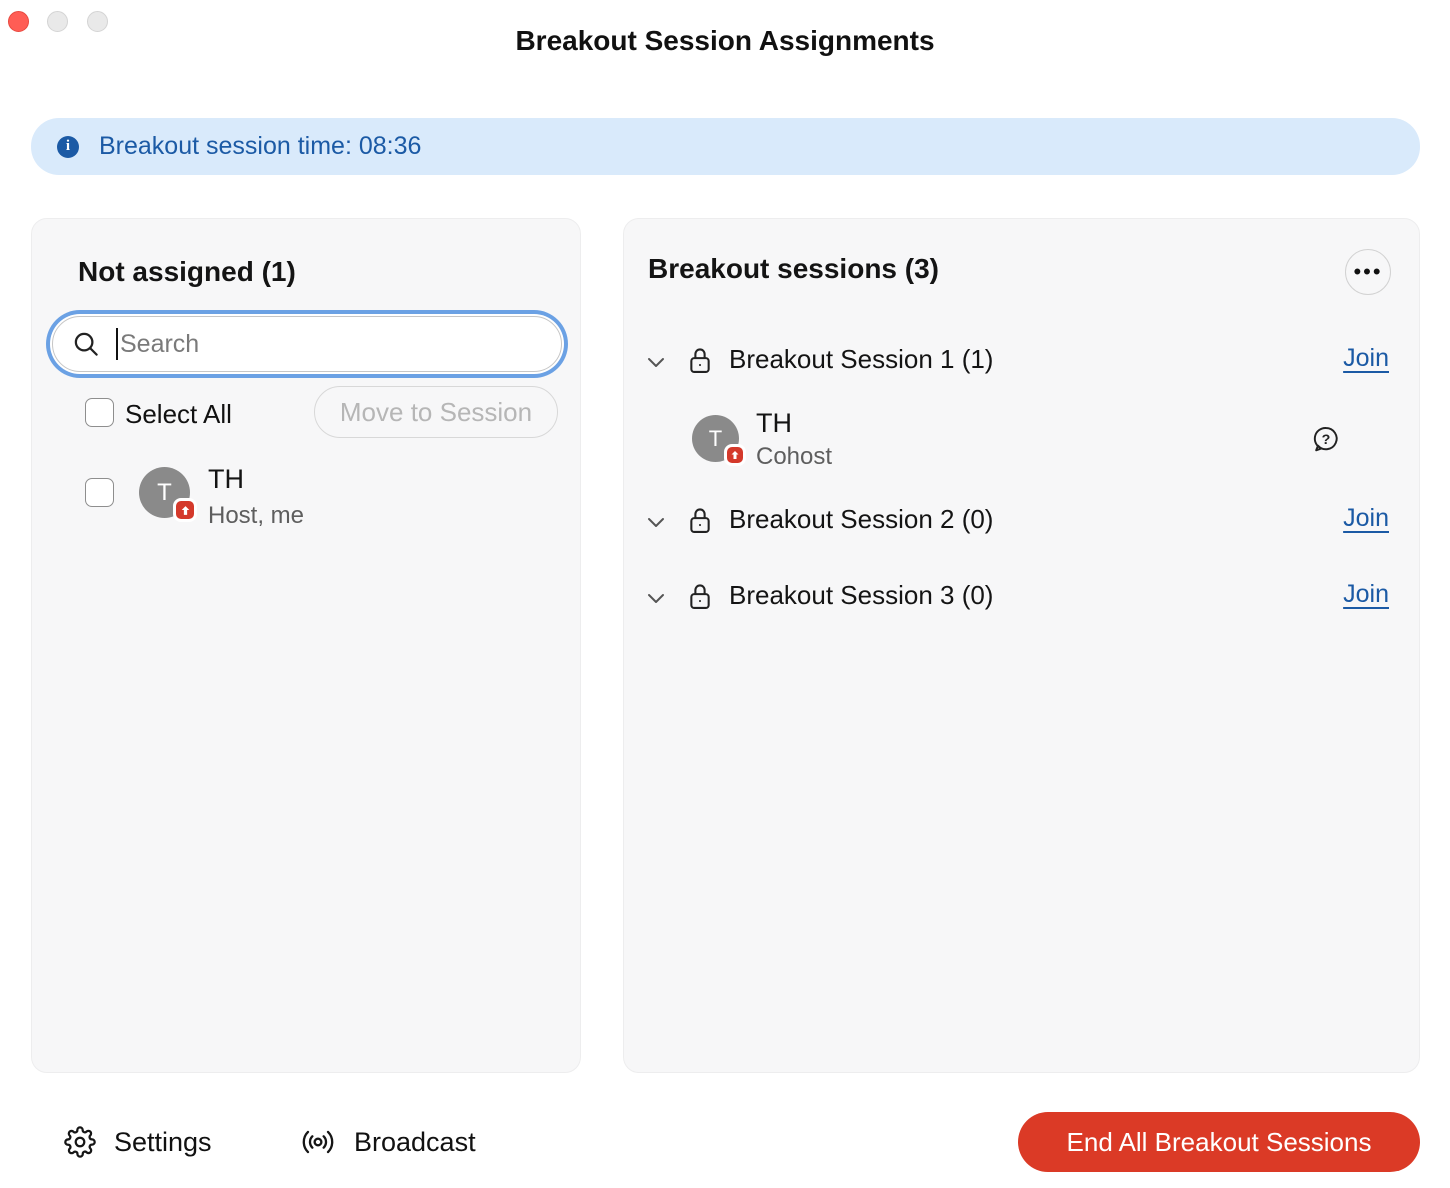  Describe the element at coordinates (436, 412) in the screenshot. I see `move-to-session-button: Move to Session` at that location.